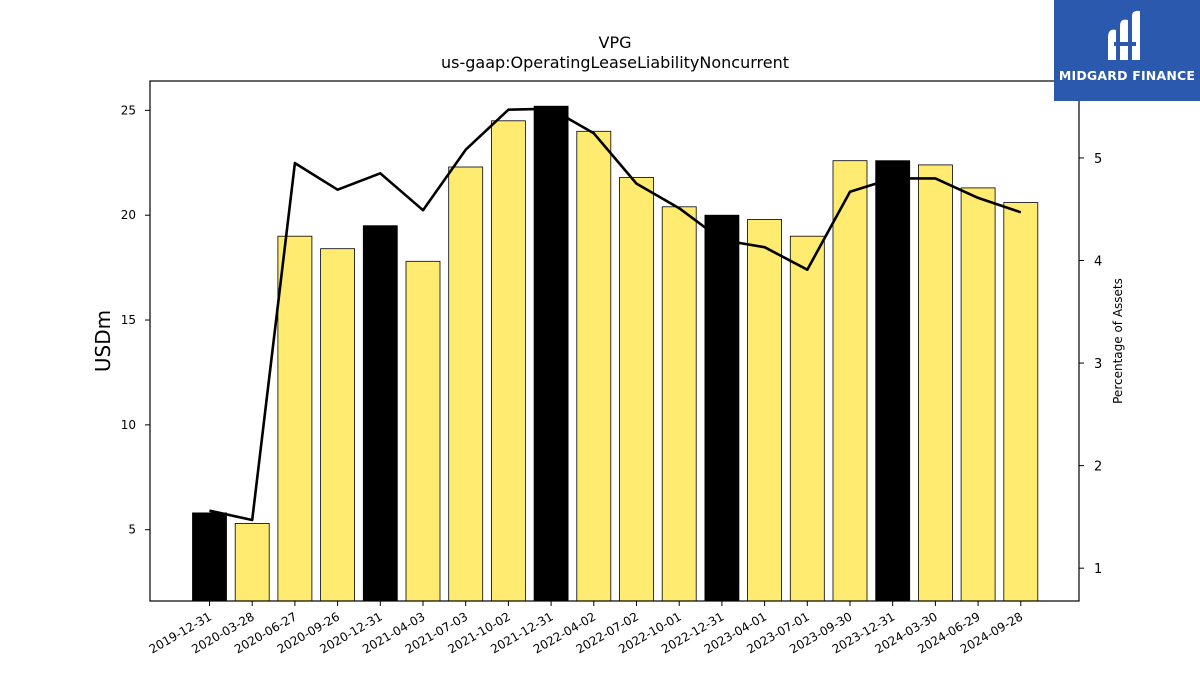  Describe the element at coordinates (128, 425) in the screenshot. I see `y-tick-label: 10` at that location.